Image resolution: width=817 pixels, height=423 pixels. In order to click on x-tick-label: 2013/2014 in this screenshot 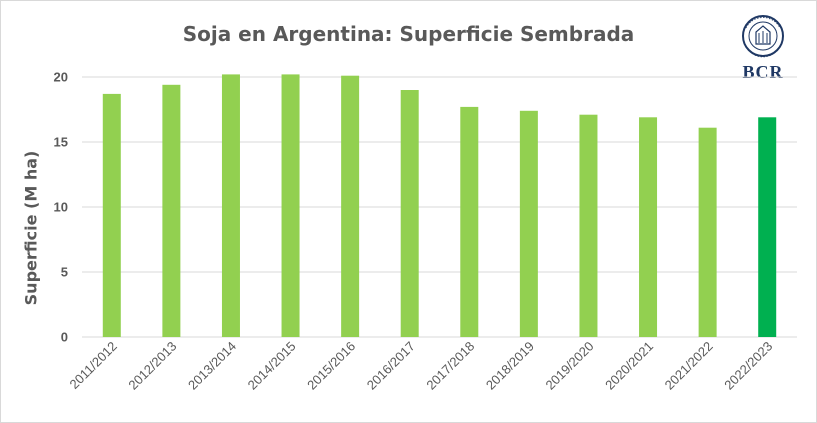, I will do `click(212, 366)`.